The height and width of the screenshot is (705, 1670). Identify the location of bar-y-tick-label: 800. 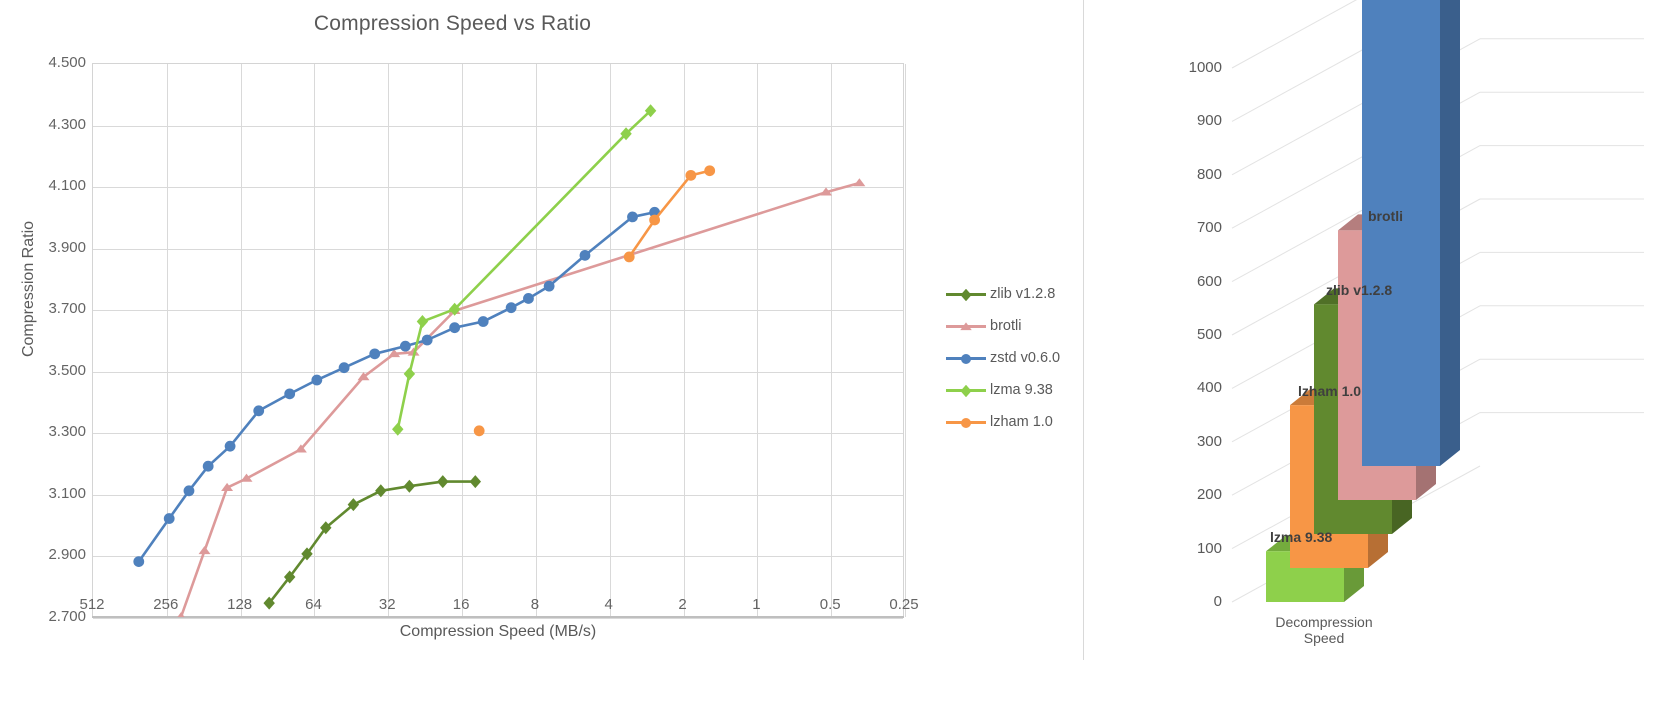
(1209, 174).